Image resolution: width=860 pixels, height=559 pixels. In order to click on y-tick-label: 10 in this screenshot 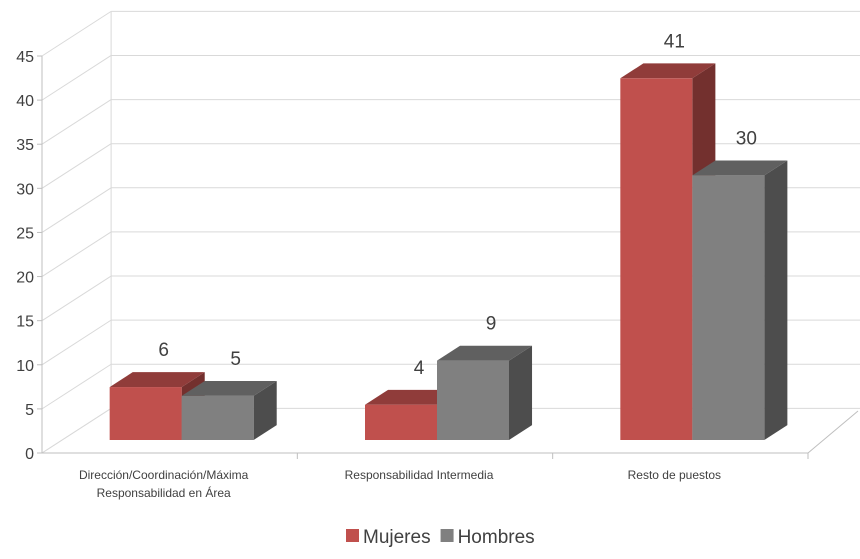, I will do `click(25, 366)`.